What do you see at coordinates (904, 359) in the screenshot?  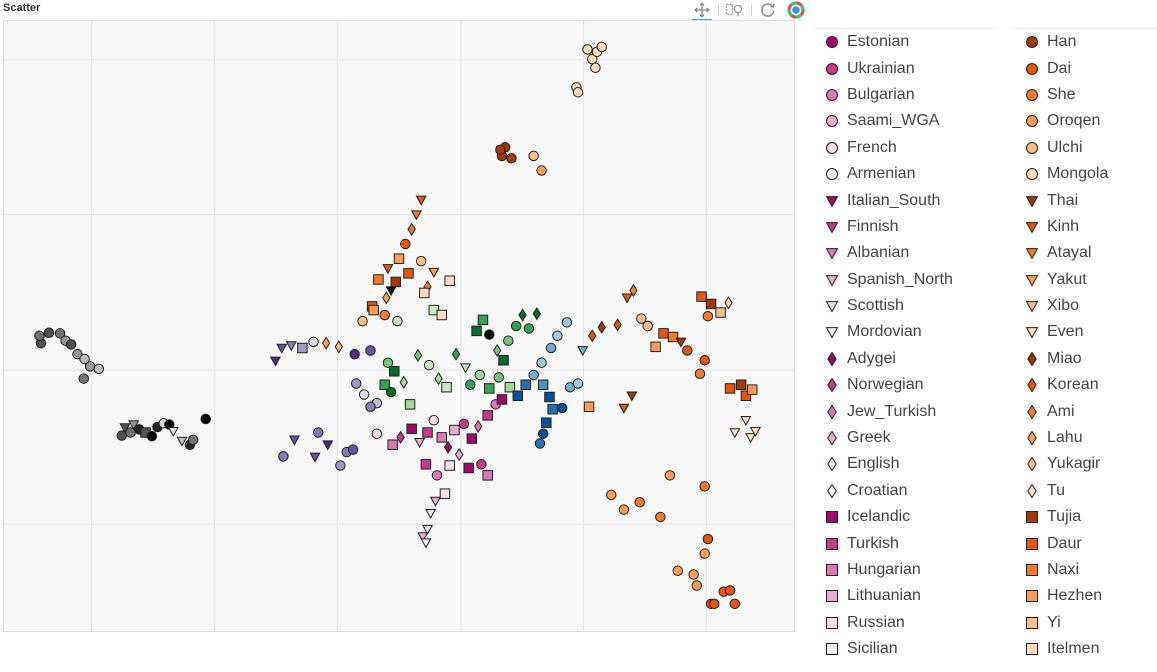 I see `legend-item: Adygei` at bounding box center [904, 359].